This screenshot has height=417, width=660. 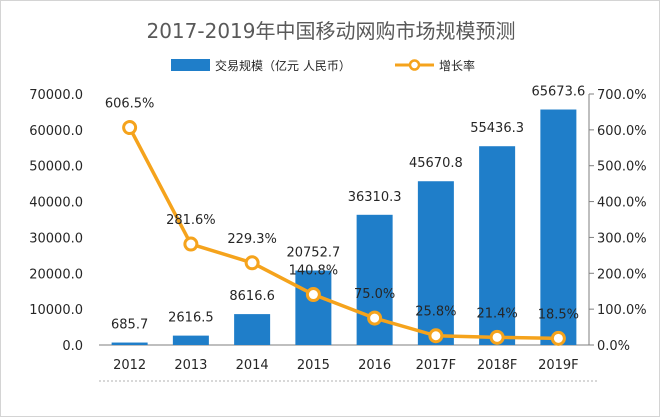 I want to click on line-data-label: 25.8%, so click(x=435, y=312).